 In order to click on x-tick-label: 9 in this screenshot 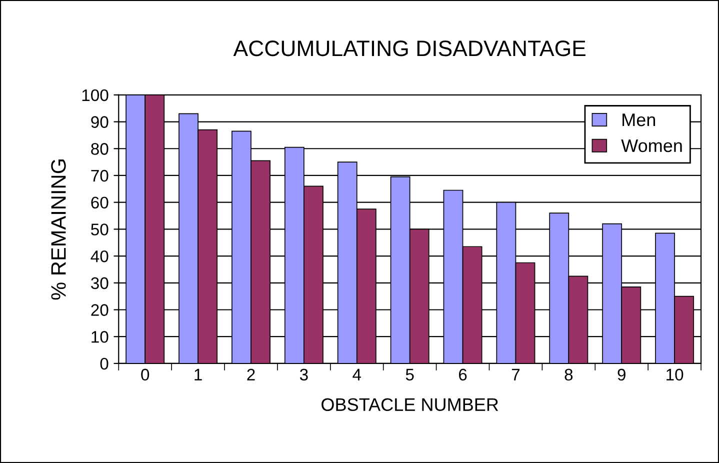, I will do `click(622, 374)`.